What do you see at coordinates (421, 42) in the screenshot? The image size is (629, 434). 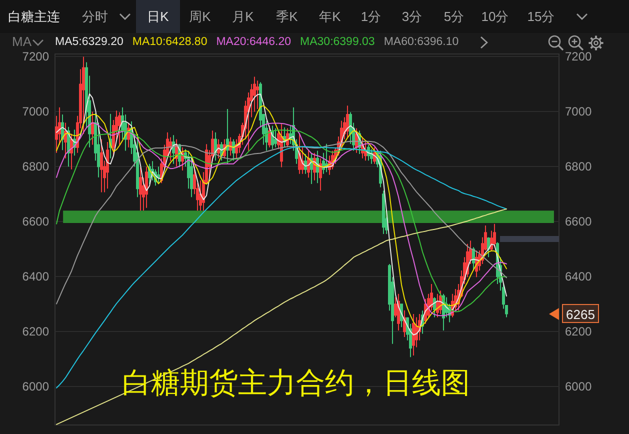 I see `text: MA60:6396.10` at bounding box center [421, 42].